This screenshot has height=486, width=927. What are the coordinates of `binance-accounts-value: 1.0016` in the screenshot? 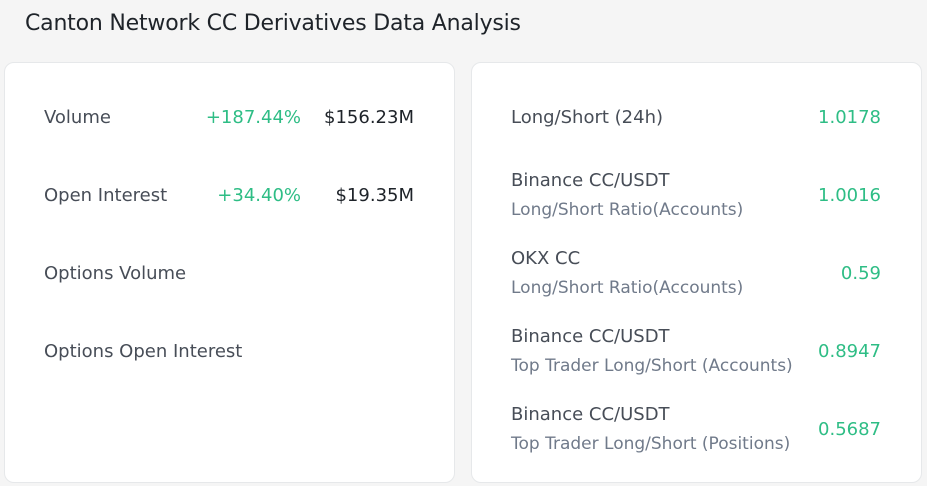 It's located at (849, 195).